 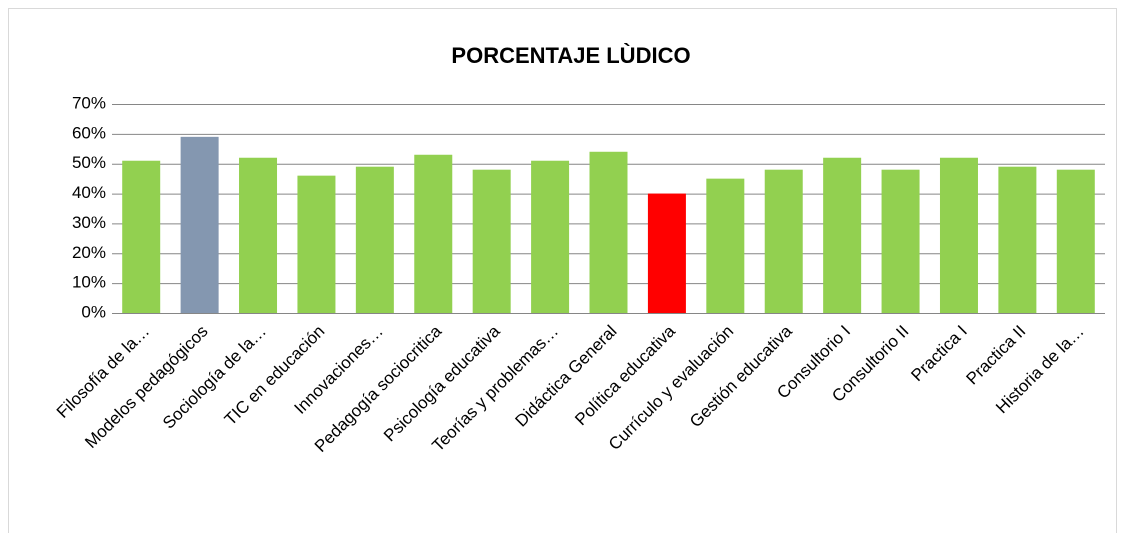 I want to click on y-tick-label: 30%, so click(x=89, y=222).